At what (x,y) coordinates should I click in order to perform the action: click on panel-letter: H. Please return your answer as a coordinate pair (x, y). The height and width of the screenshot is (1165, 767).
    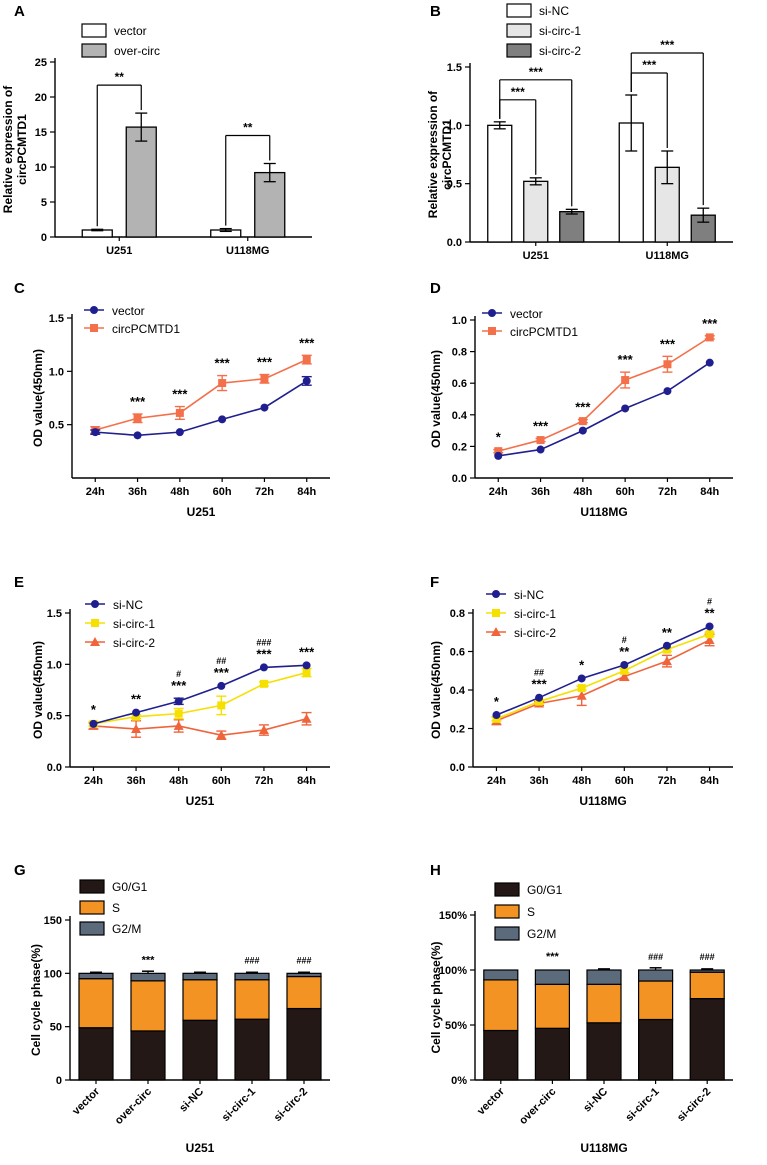
    Looking at the image, I should click on (435, 870).